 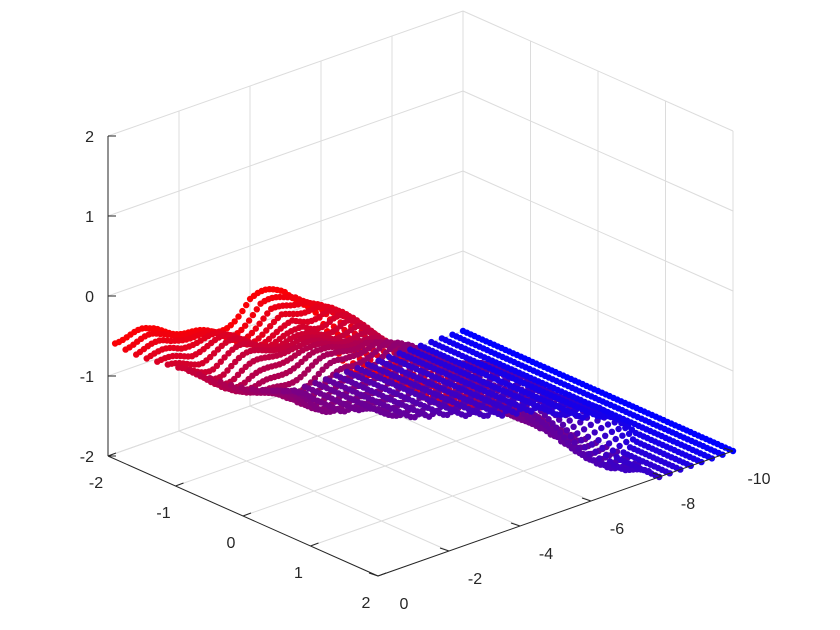 I want to click on z-tick-label: 2, so click(x=89, y=137).